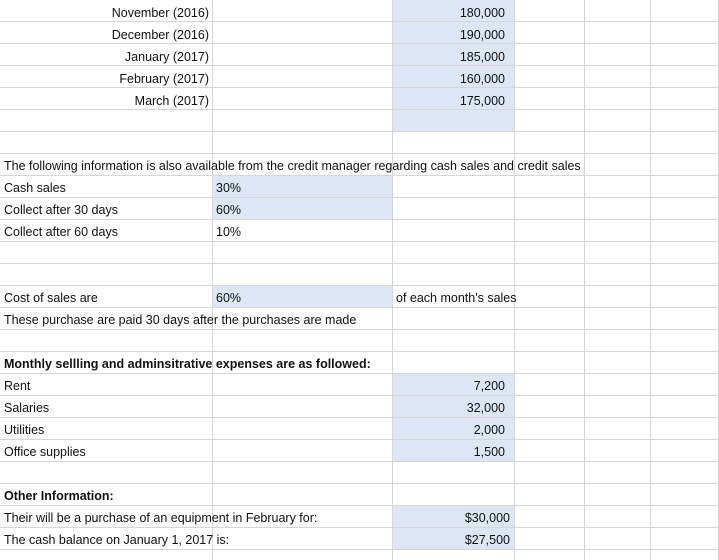 The image size is (719, 560). Describe the element at coordinates (229, 188) in the screenshot. I see `credit-value-cell: 30%` at that location.